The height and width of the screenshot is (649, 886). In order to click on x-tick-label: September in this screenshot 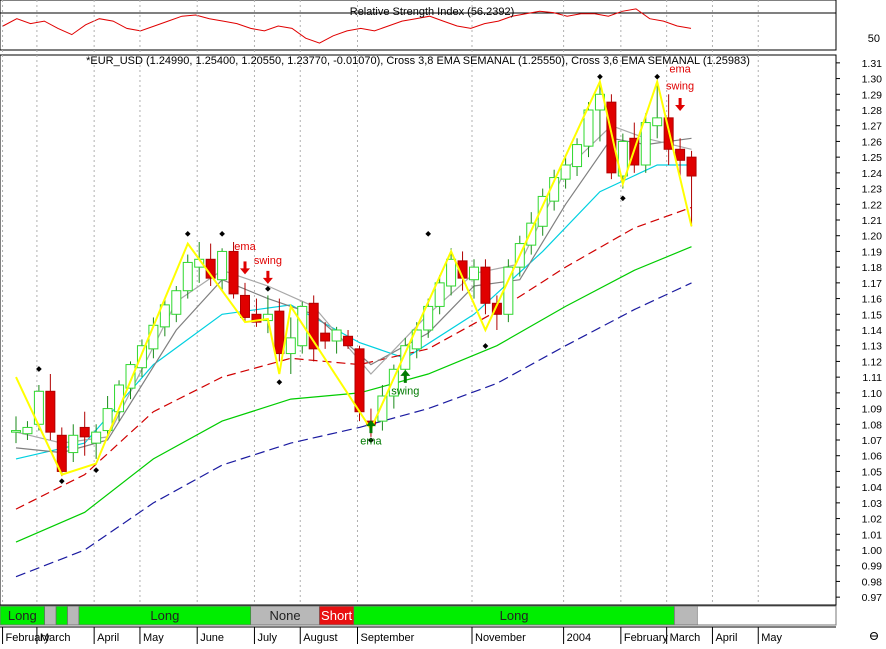, I will do `click(388, 638)`.